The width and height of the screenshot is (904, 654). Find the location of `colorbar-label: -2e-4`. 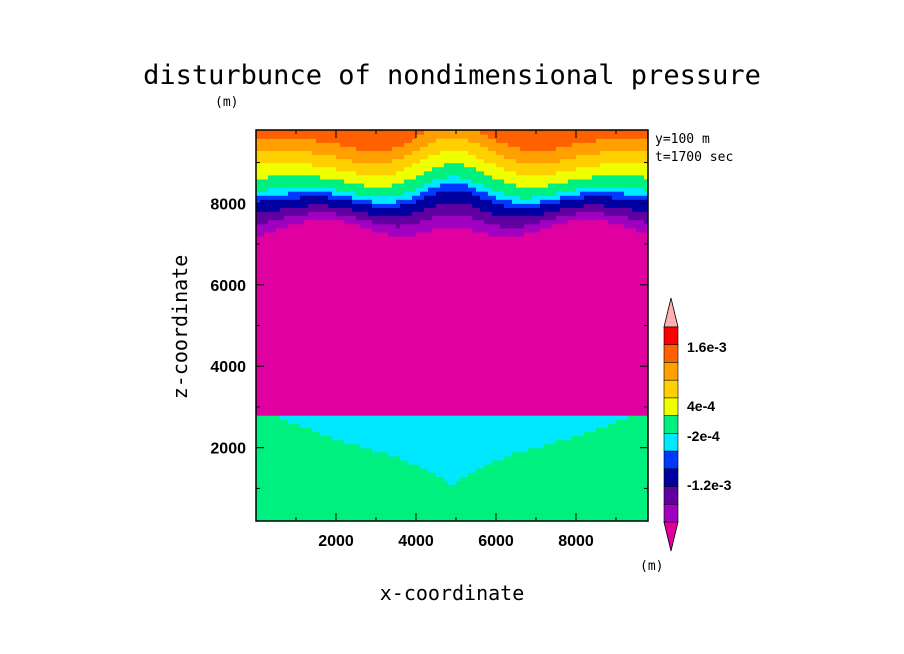

colorbar-label: -2e-4 is located at coordinates (703, 436).